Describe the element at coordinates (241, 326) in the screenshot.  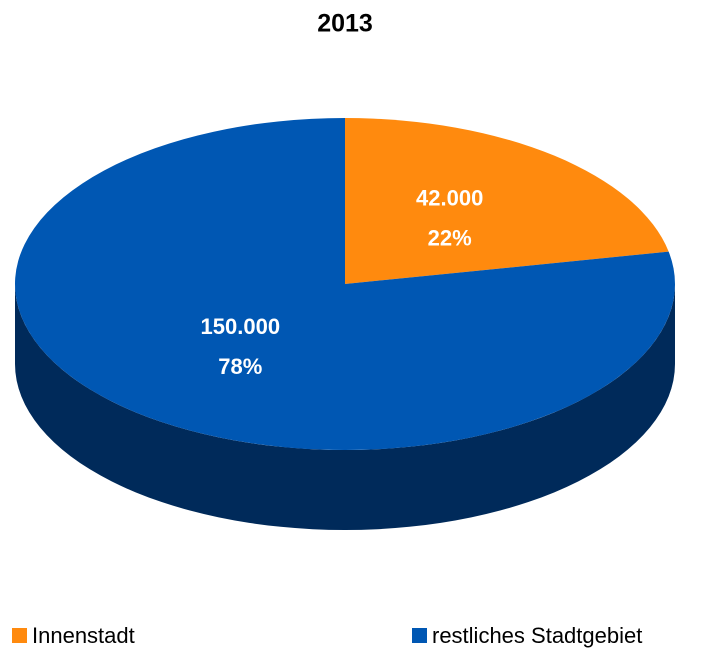
I see `value-label: 150.000` at that location.